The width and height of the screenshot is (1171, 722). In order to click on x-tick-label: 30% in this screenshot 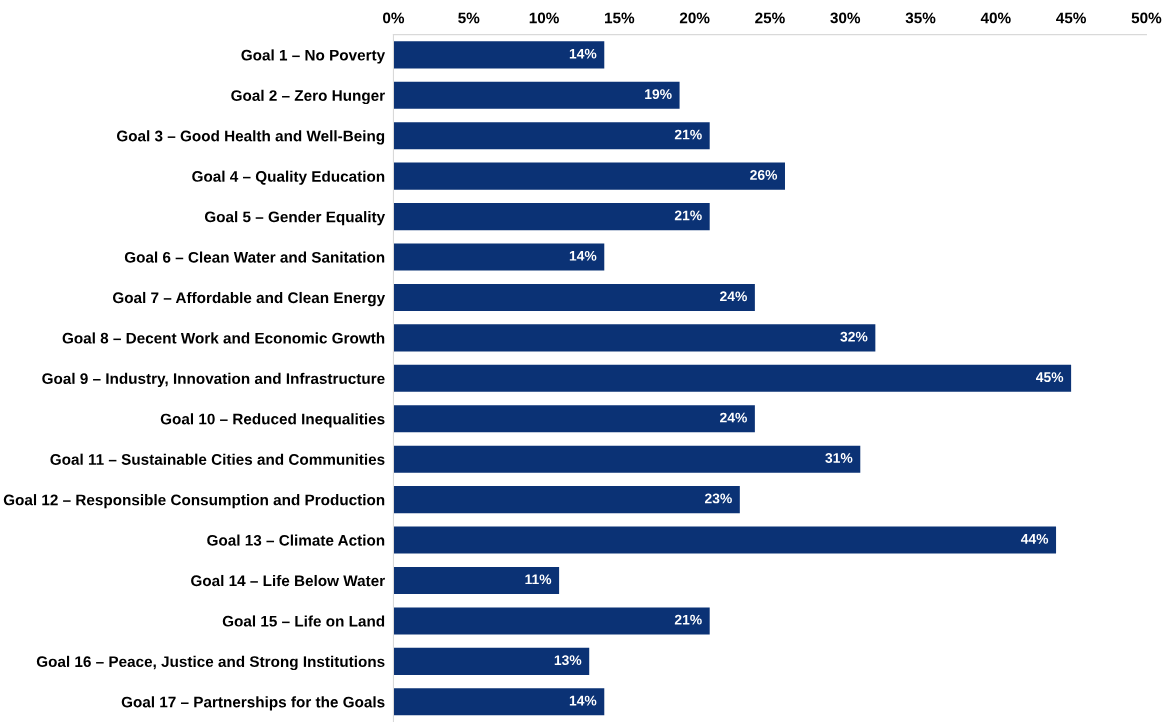, I will do `click(845, 18)`.